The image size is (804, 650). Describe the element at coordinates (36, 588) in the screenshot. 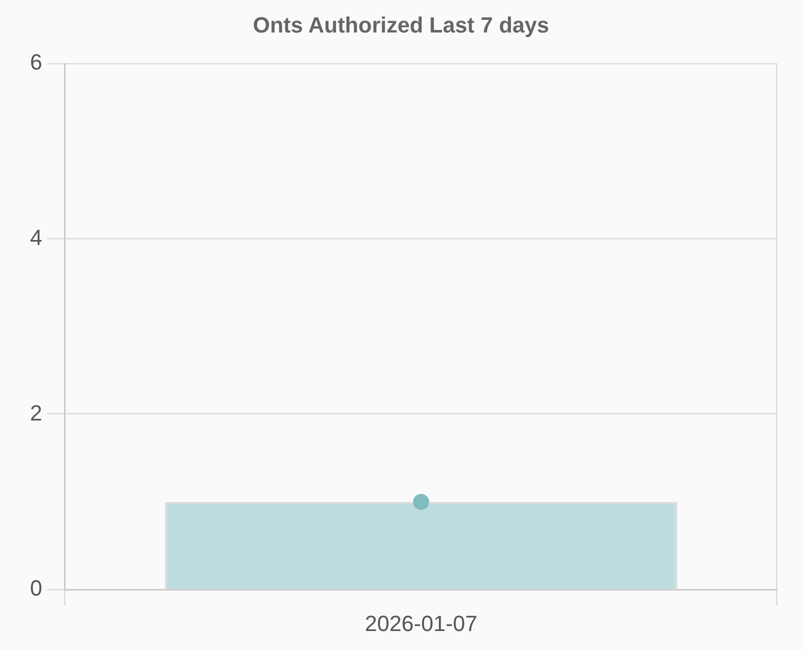

I see `y-tick-label: 0` at that location.